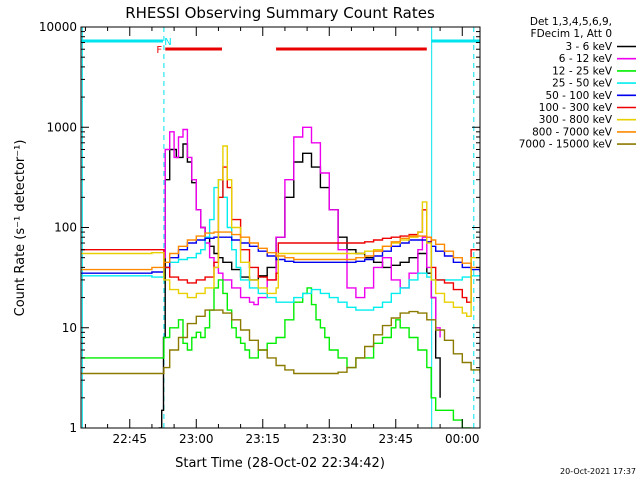 The image size is (640, 480). I want to click on legend-label-5: 100 - 300 keV, so click(576, 108).